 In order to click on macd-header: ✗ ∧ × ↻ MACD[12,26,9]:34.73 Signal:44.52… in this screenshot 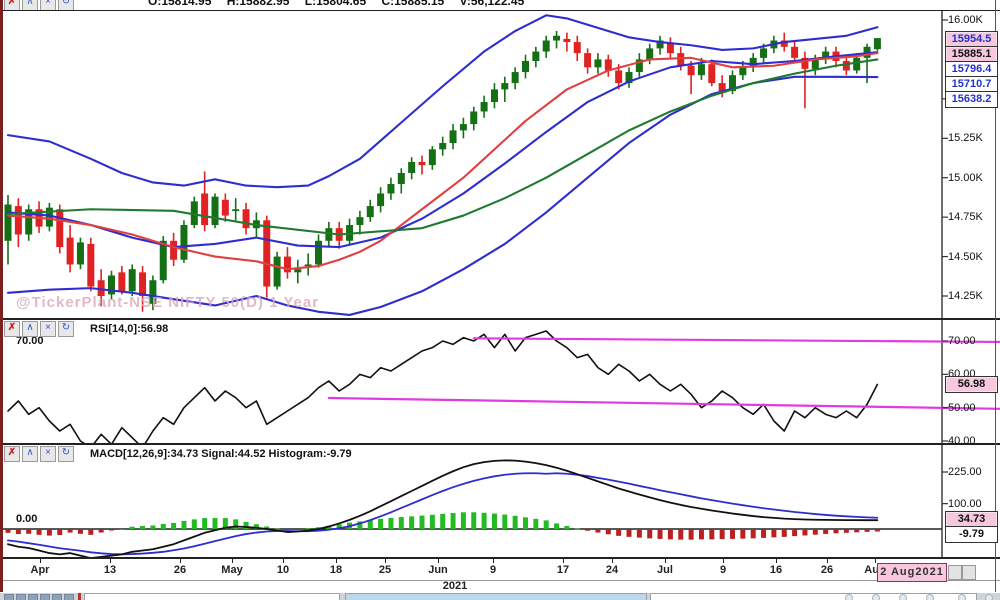, I will do `click(176, 454)`.